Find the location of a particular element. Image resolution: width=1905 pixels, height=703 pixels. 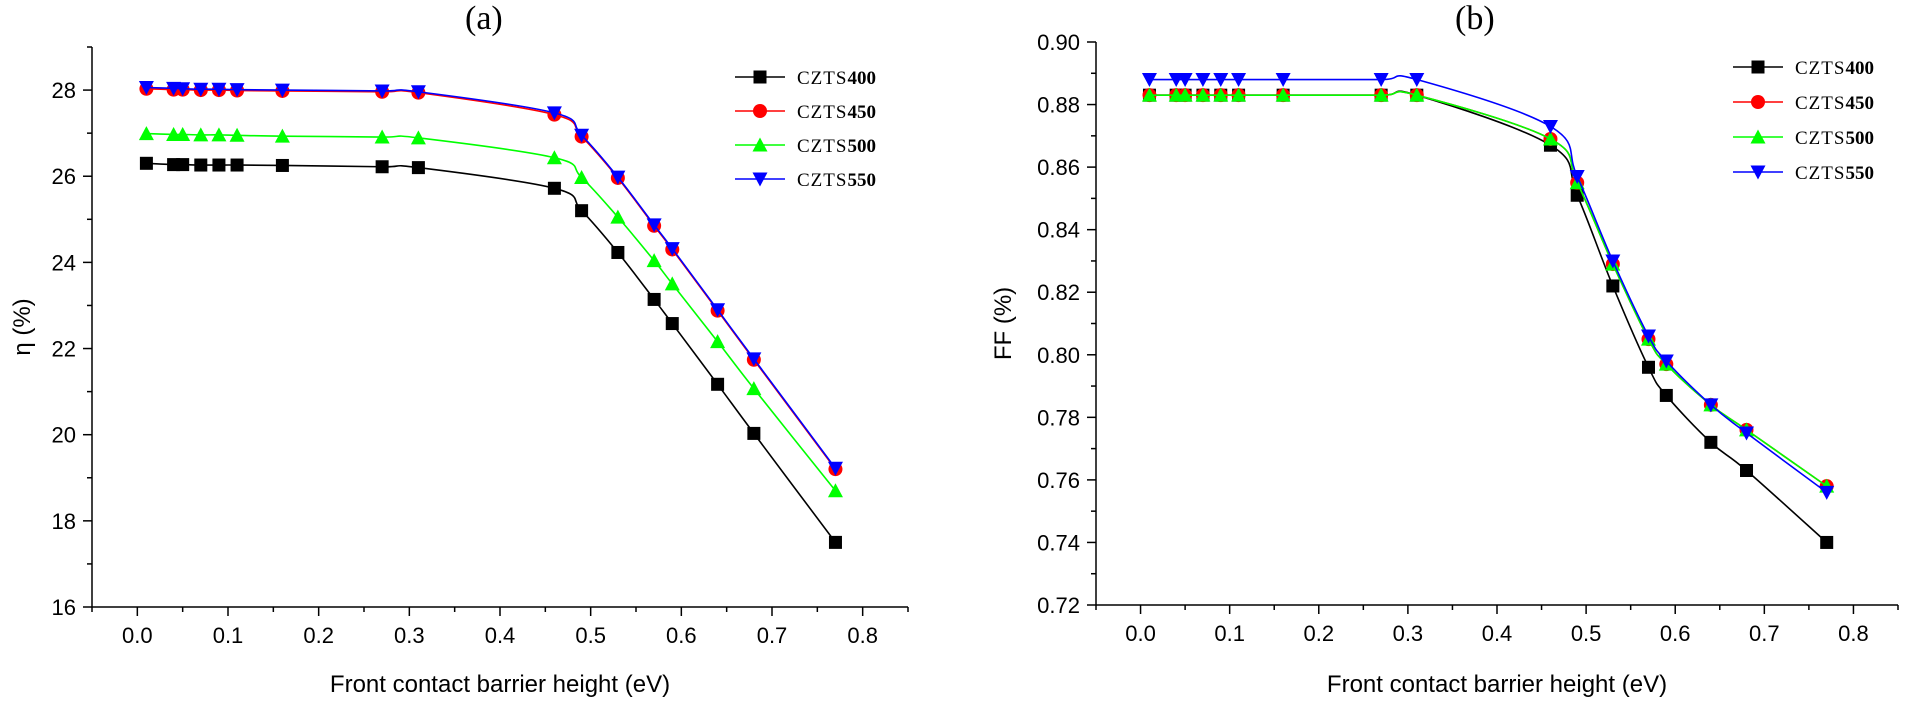

x-tick-label-b: 0.3 is located at coordinates (1408, 633).